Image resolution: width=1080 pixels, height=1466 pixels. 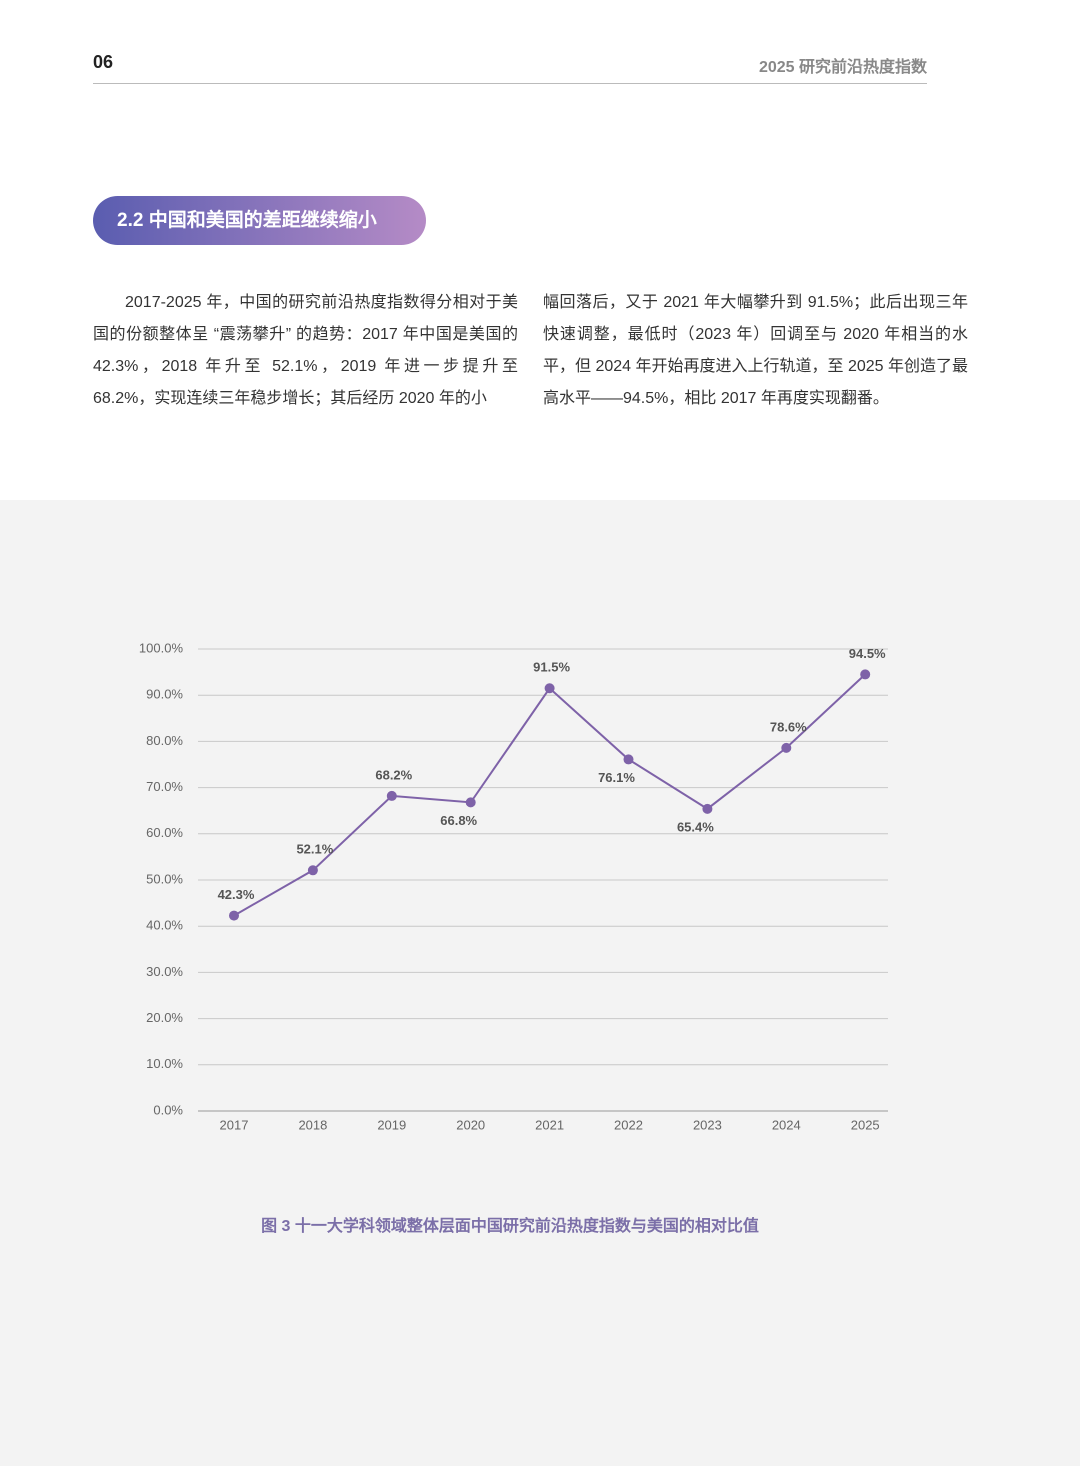 I want to click on header-rule, so click(x=510, y=83).